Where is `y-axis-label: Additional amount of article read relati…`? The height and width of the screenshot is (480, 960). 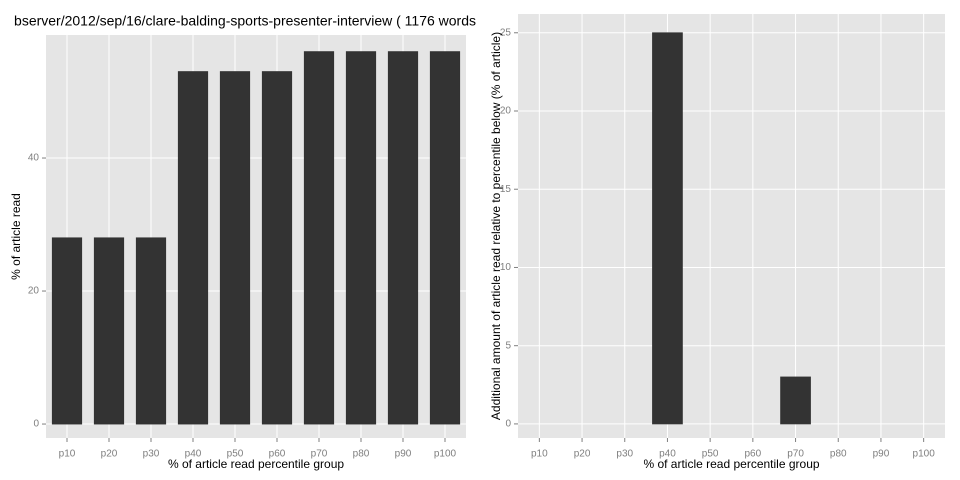
y-axis-label: Additional amount of article read relati… is located at coordinates (496, 226).